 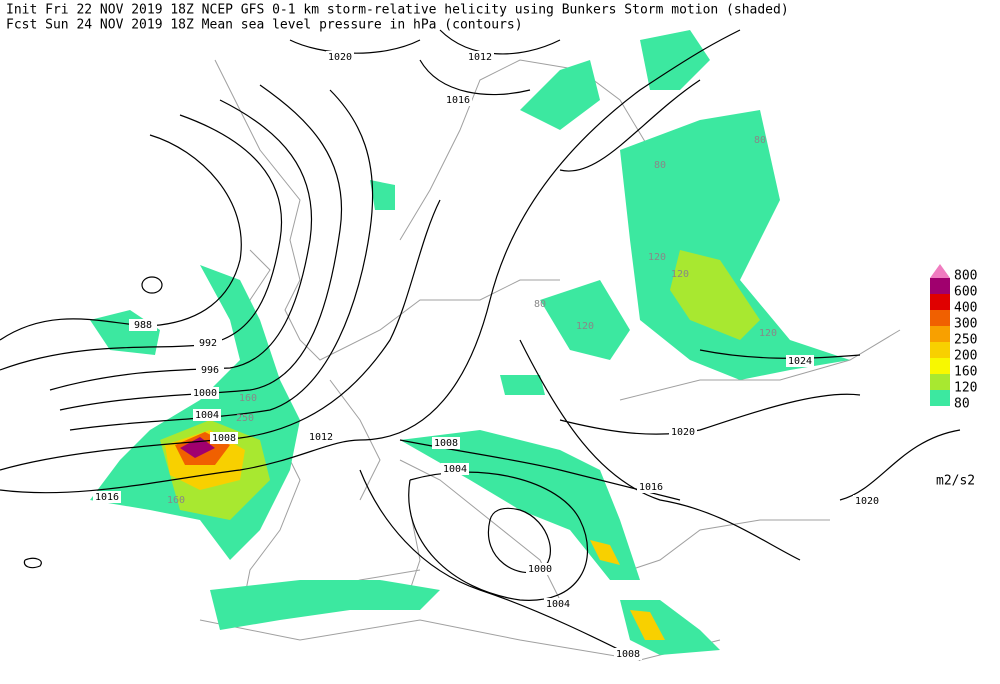 What do you see at coordinates (965, 372) in the screenshot?
I see `legend-label: 160` at bounding box center [965, 372].